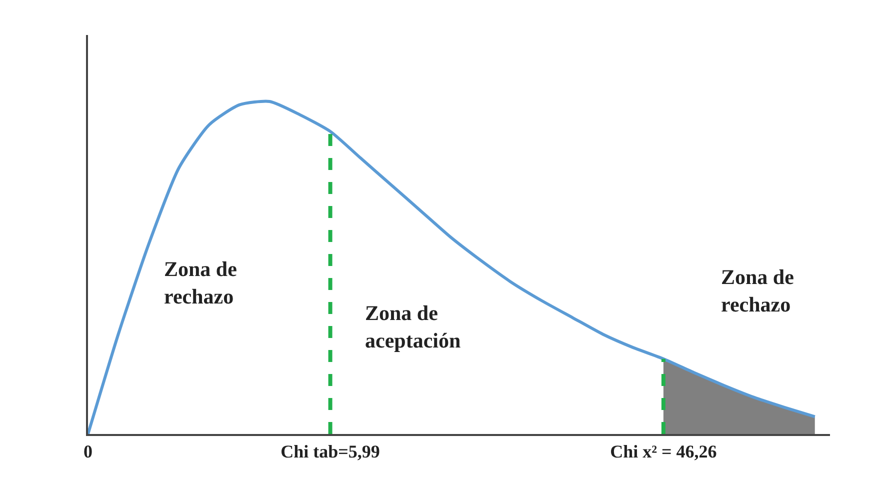 The width and height of the screenshot is (870, 489). I want to click on x-tick-label: Chi tab=5,99, so click(330, 452).